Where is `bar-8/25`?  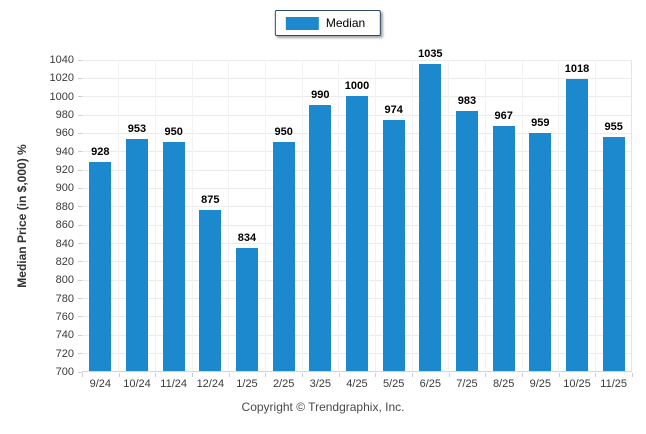 bar-8/25 is located at coordinates (503, 248).